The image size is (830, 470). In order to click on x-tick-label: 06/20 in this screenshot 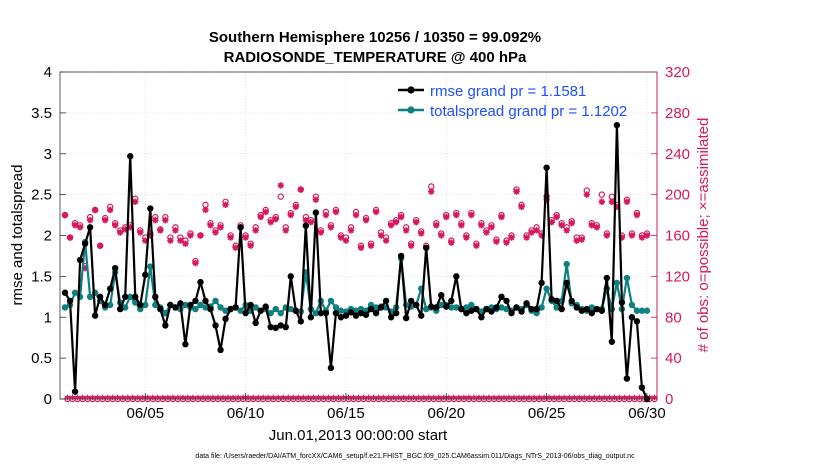, I will do `click(447, 413)`.